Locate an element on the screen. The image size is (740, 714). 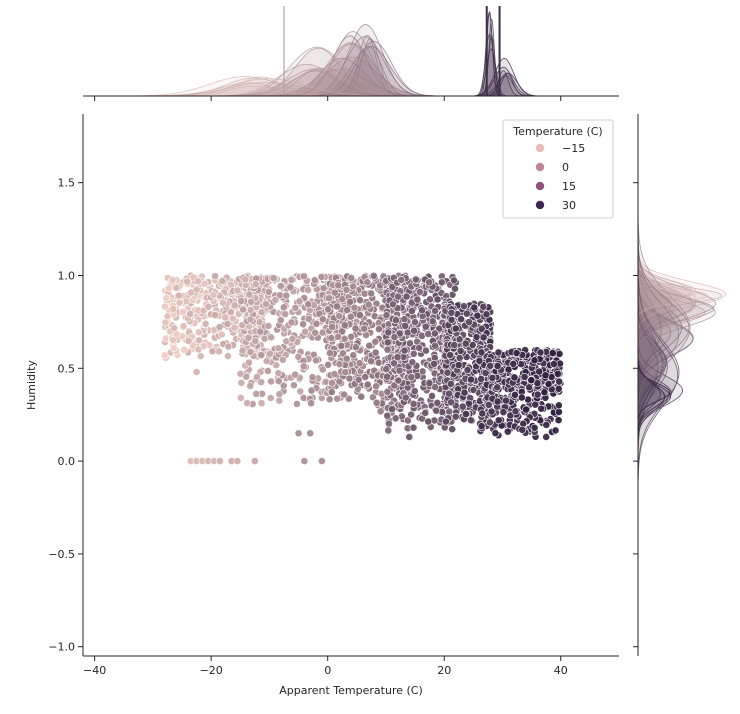
y-tick-label: 0.5 is located at coordinates (67, 368).